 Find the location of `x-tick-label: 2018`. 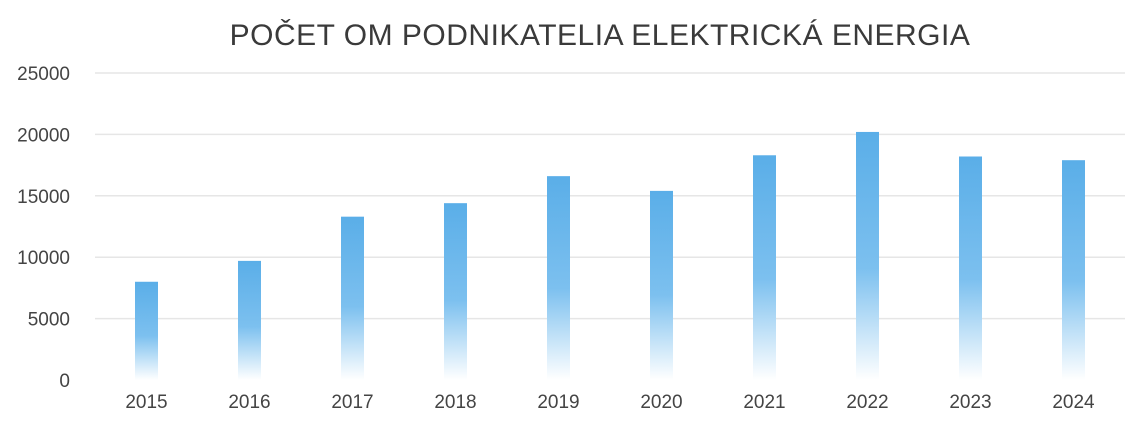

x-tick-label: 2018 is located at coordinates (455, 402).